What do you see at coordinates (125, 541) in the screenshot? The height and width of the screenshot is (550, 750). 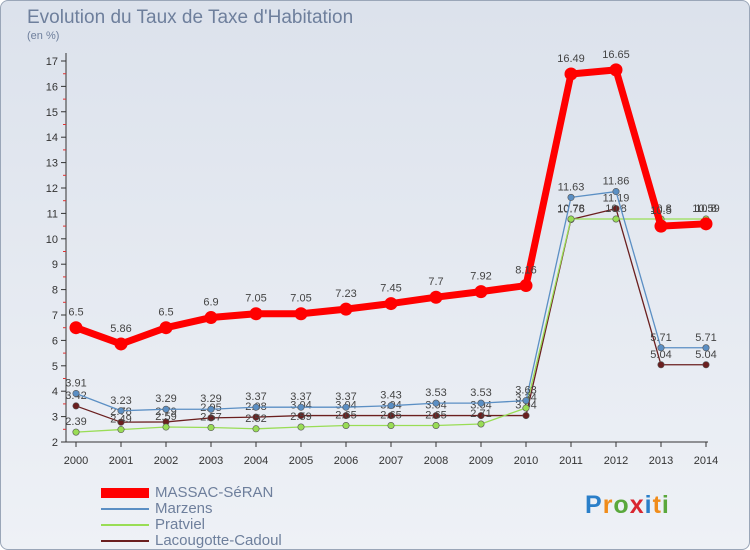 I see `legend-swatch` at bounding box center [125, 541].